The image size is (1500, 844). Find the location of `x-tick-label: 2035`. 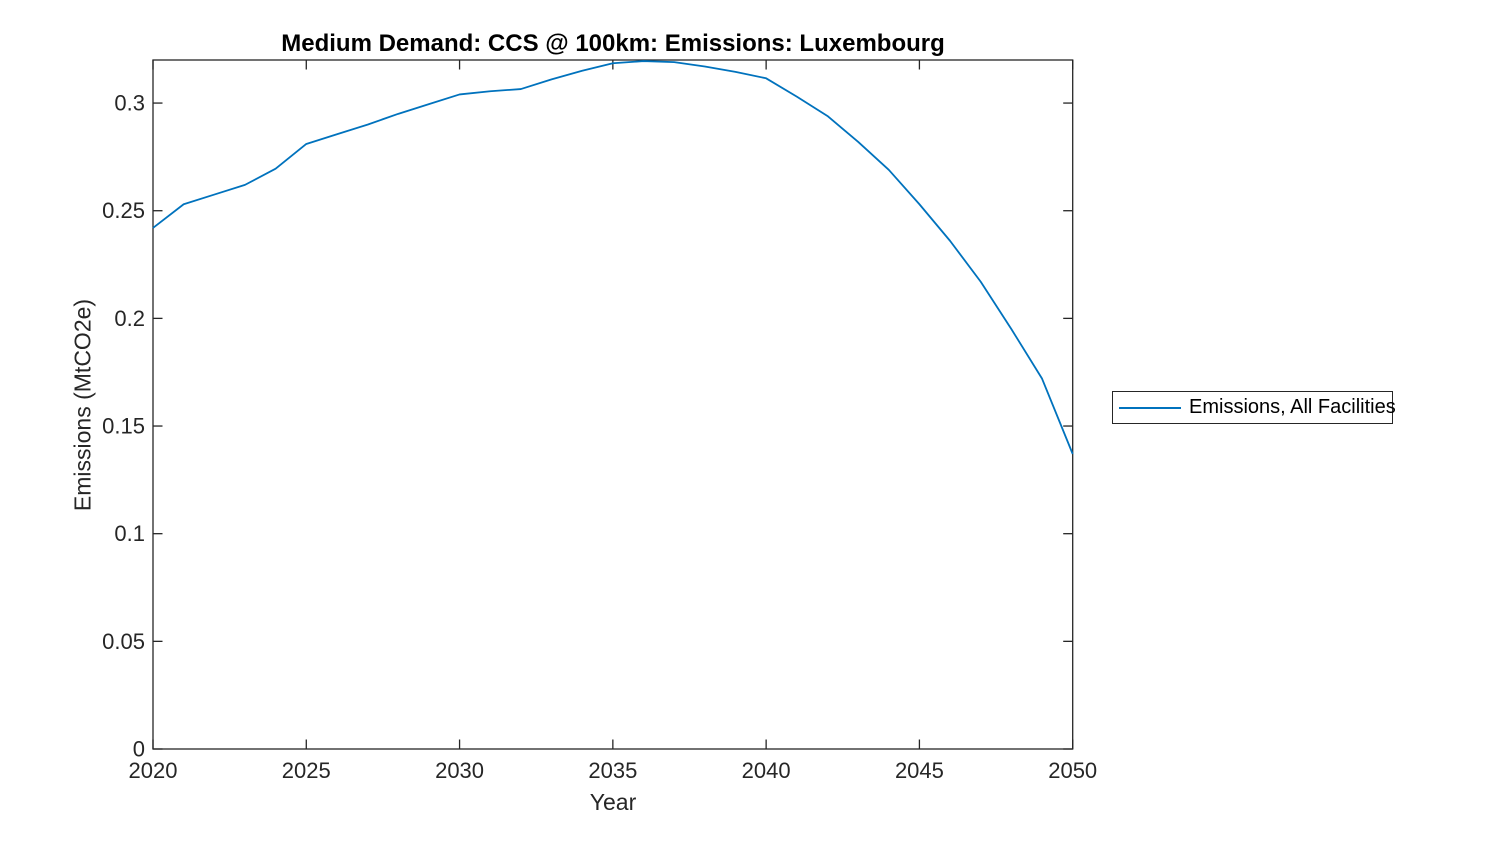

x-tick-label: 2035 is located at coordinates (612, 770).